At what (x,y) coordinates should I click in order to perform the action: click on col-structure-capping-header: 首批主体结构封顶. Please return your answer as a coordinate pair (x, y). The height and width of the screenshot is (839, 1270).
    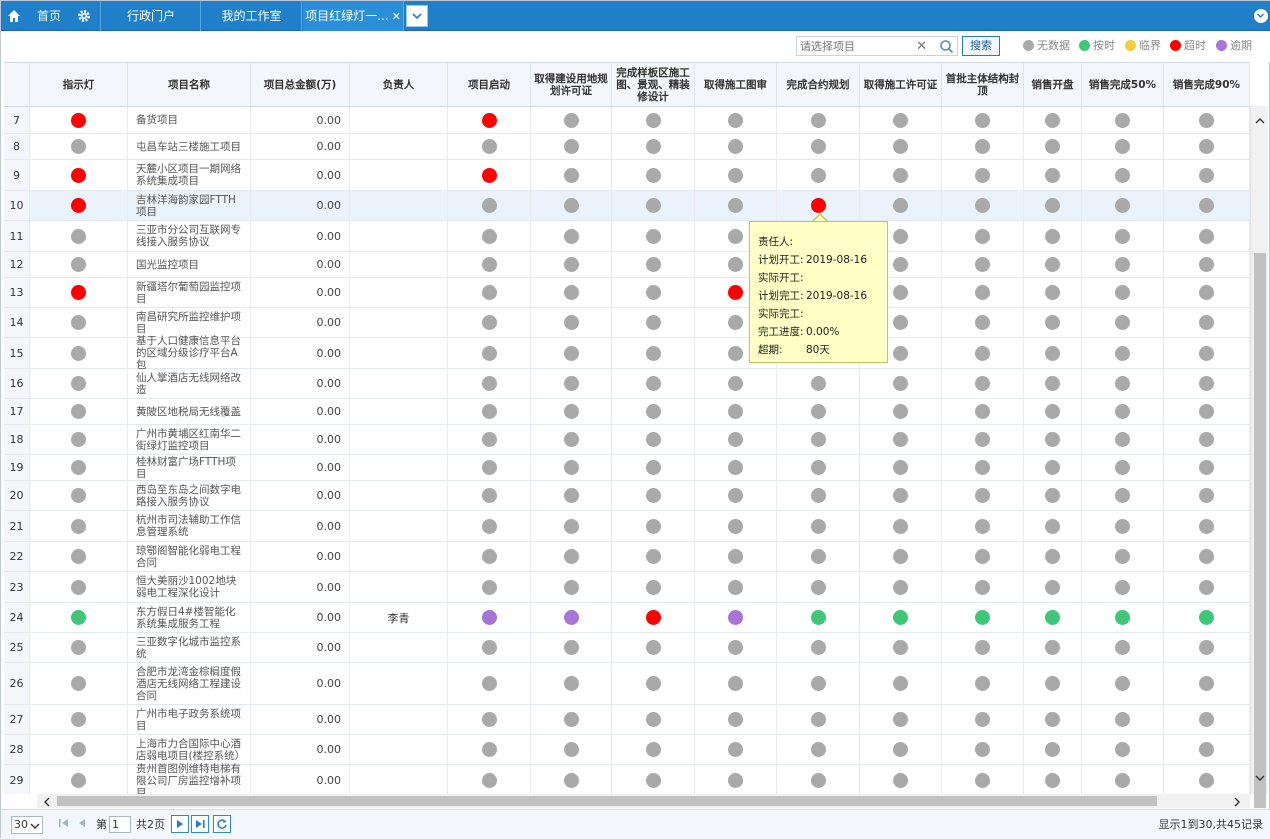
    Looking at the image, I should click on (983, 85).